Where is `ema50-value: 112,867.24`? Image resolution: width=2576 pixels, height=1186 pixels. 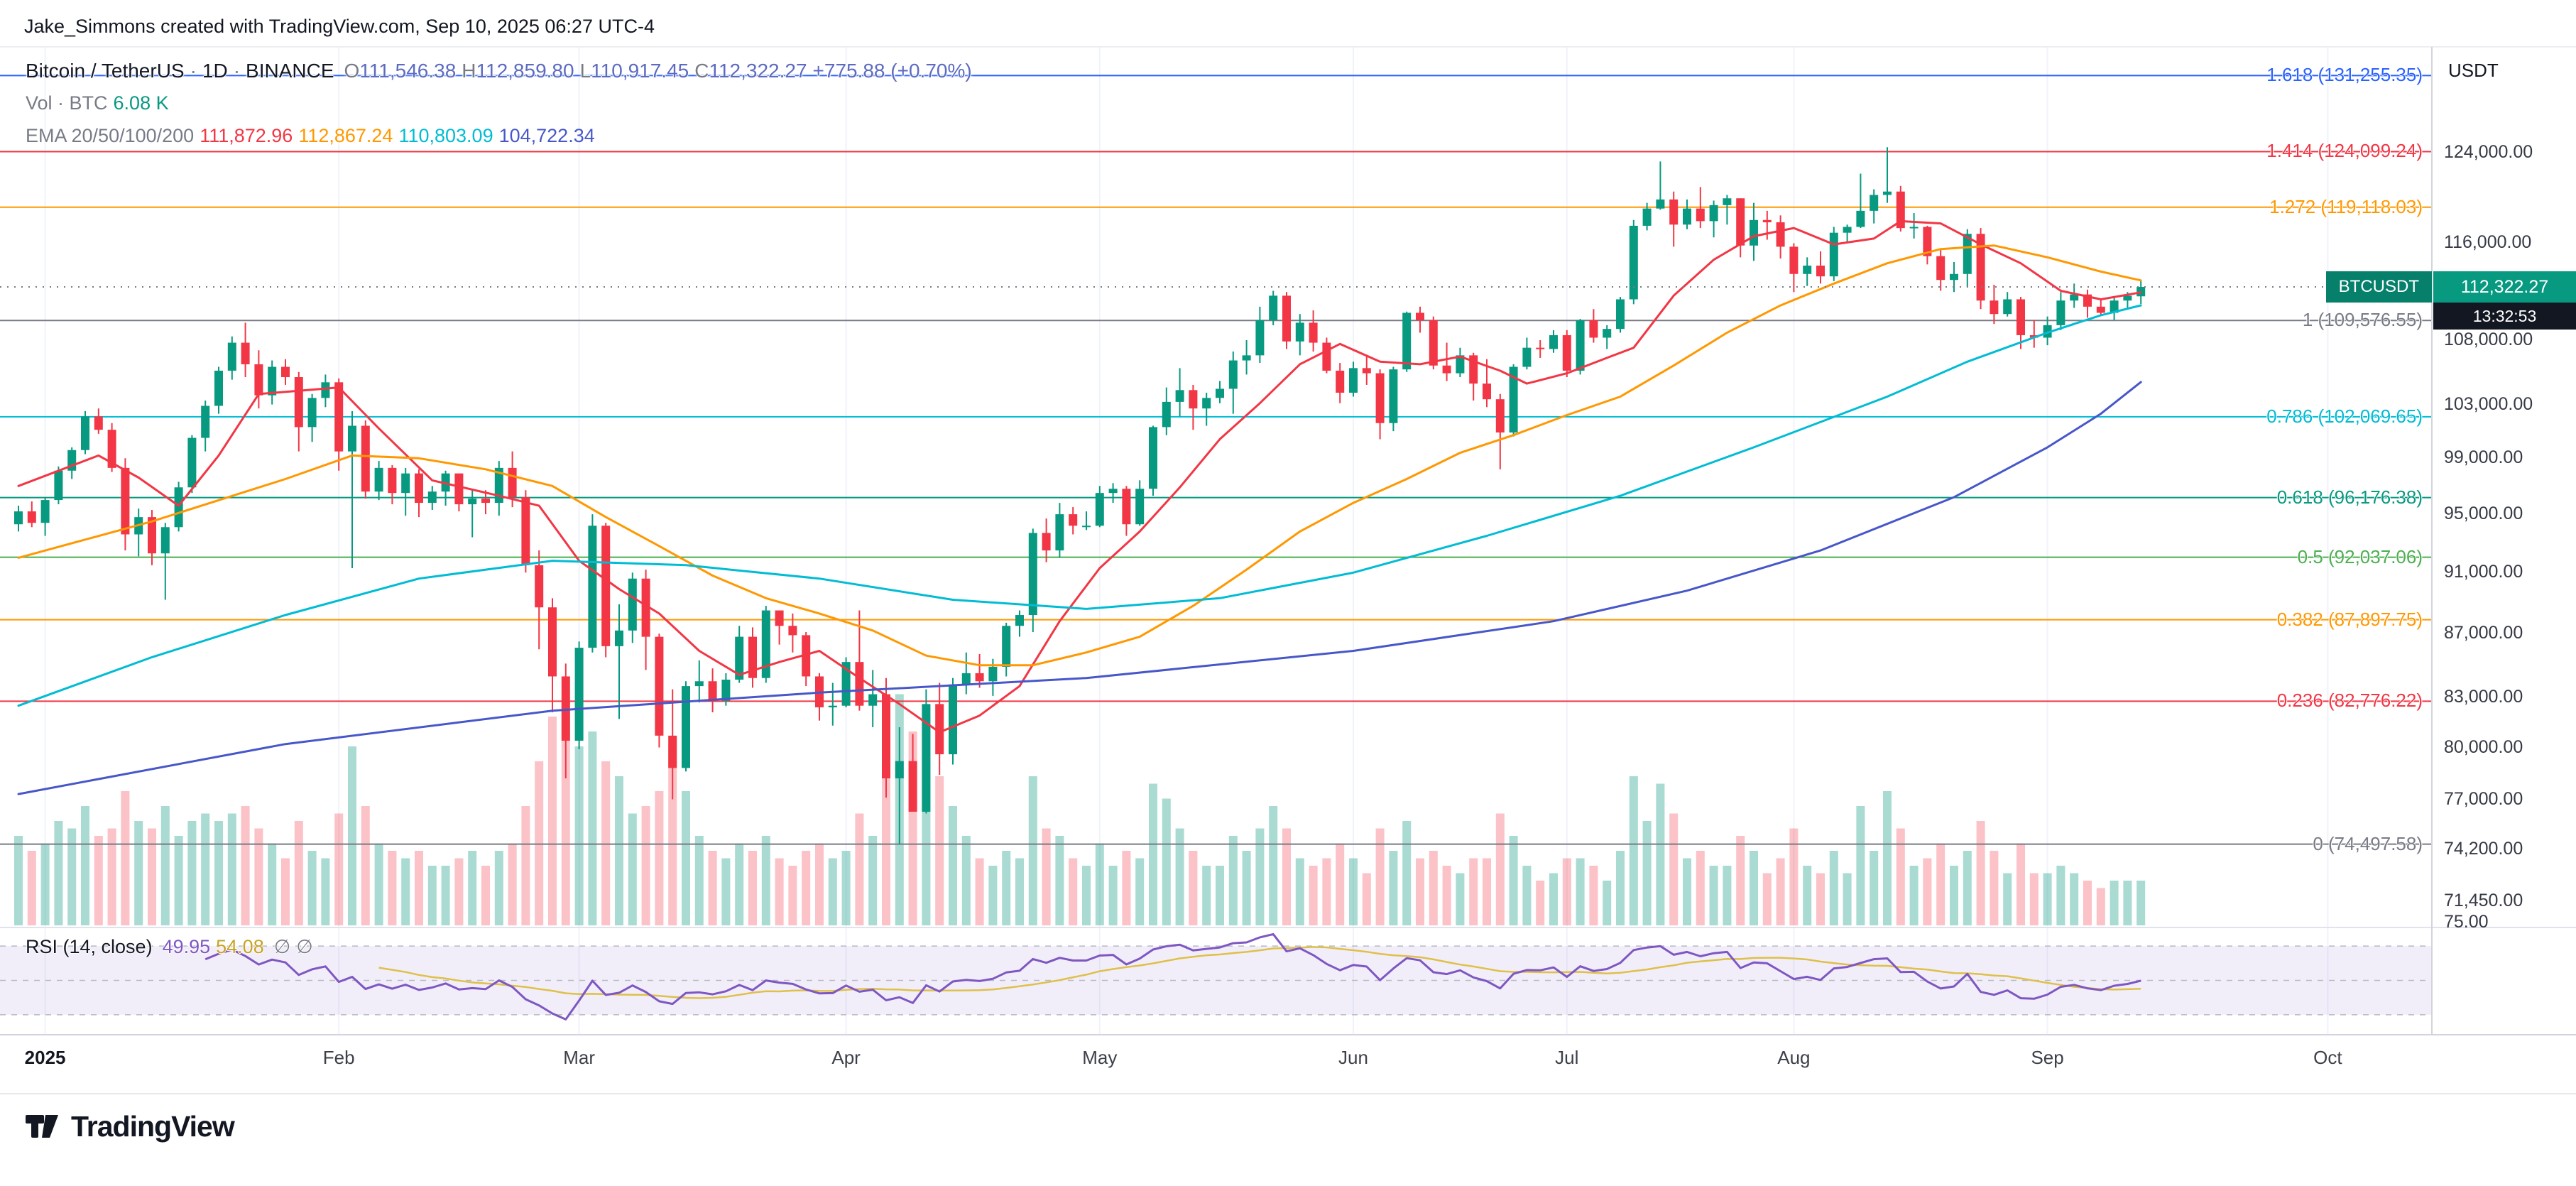
ema50-value: 112,867.24 is located at coordinates (345, 135).